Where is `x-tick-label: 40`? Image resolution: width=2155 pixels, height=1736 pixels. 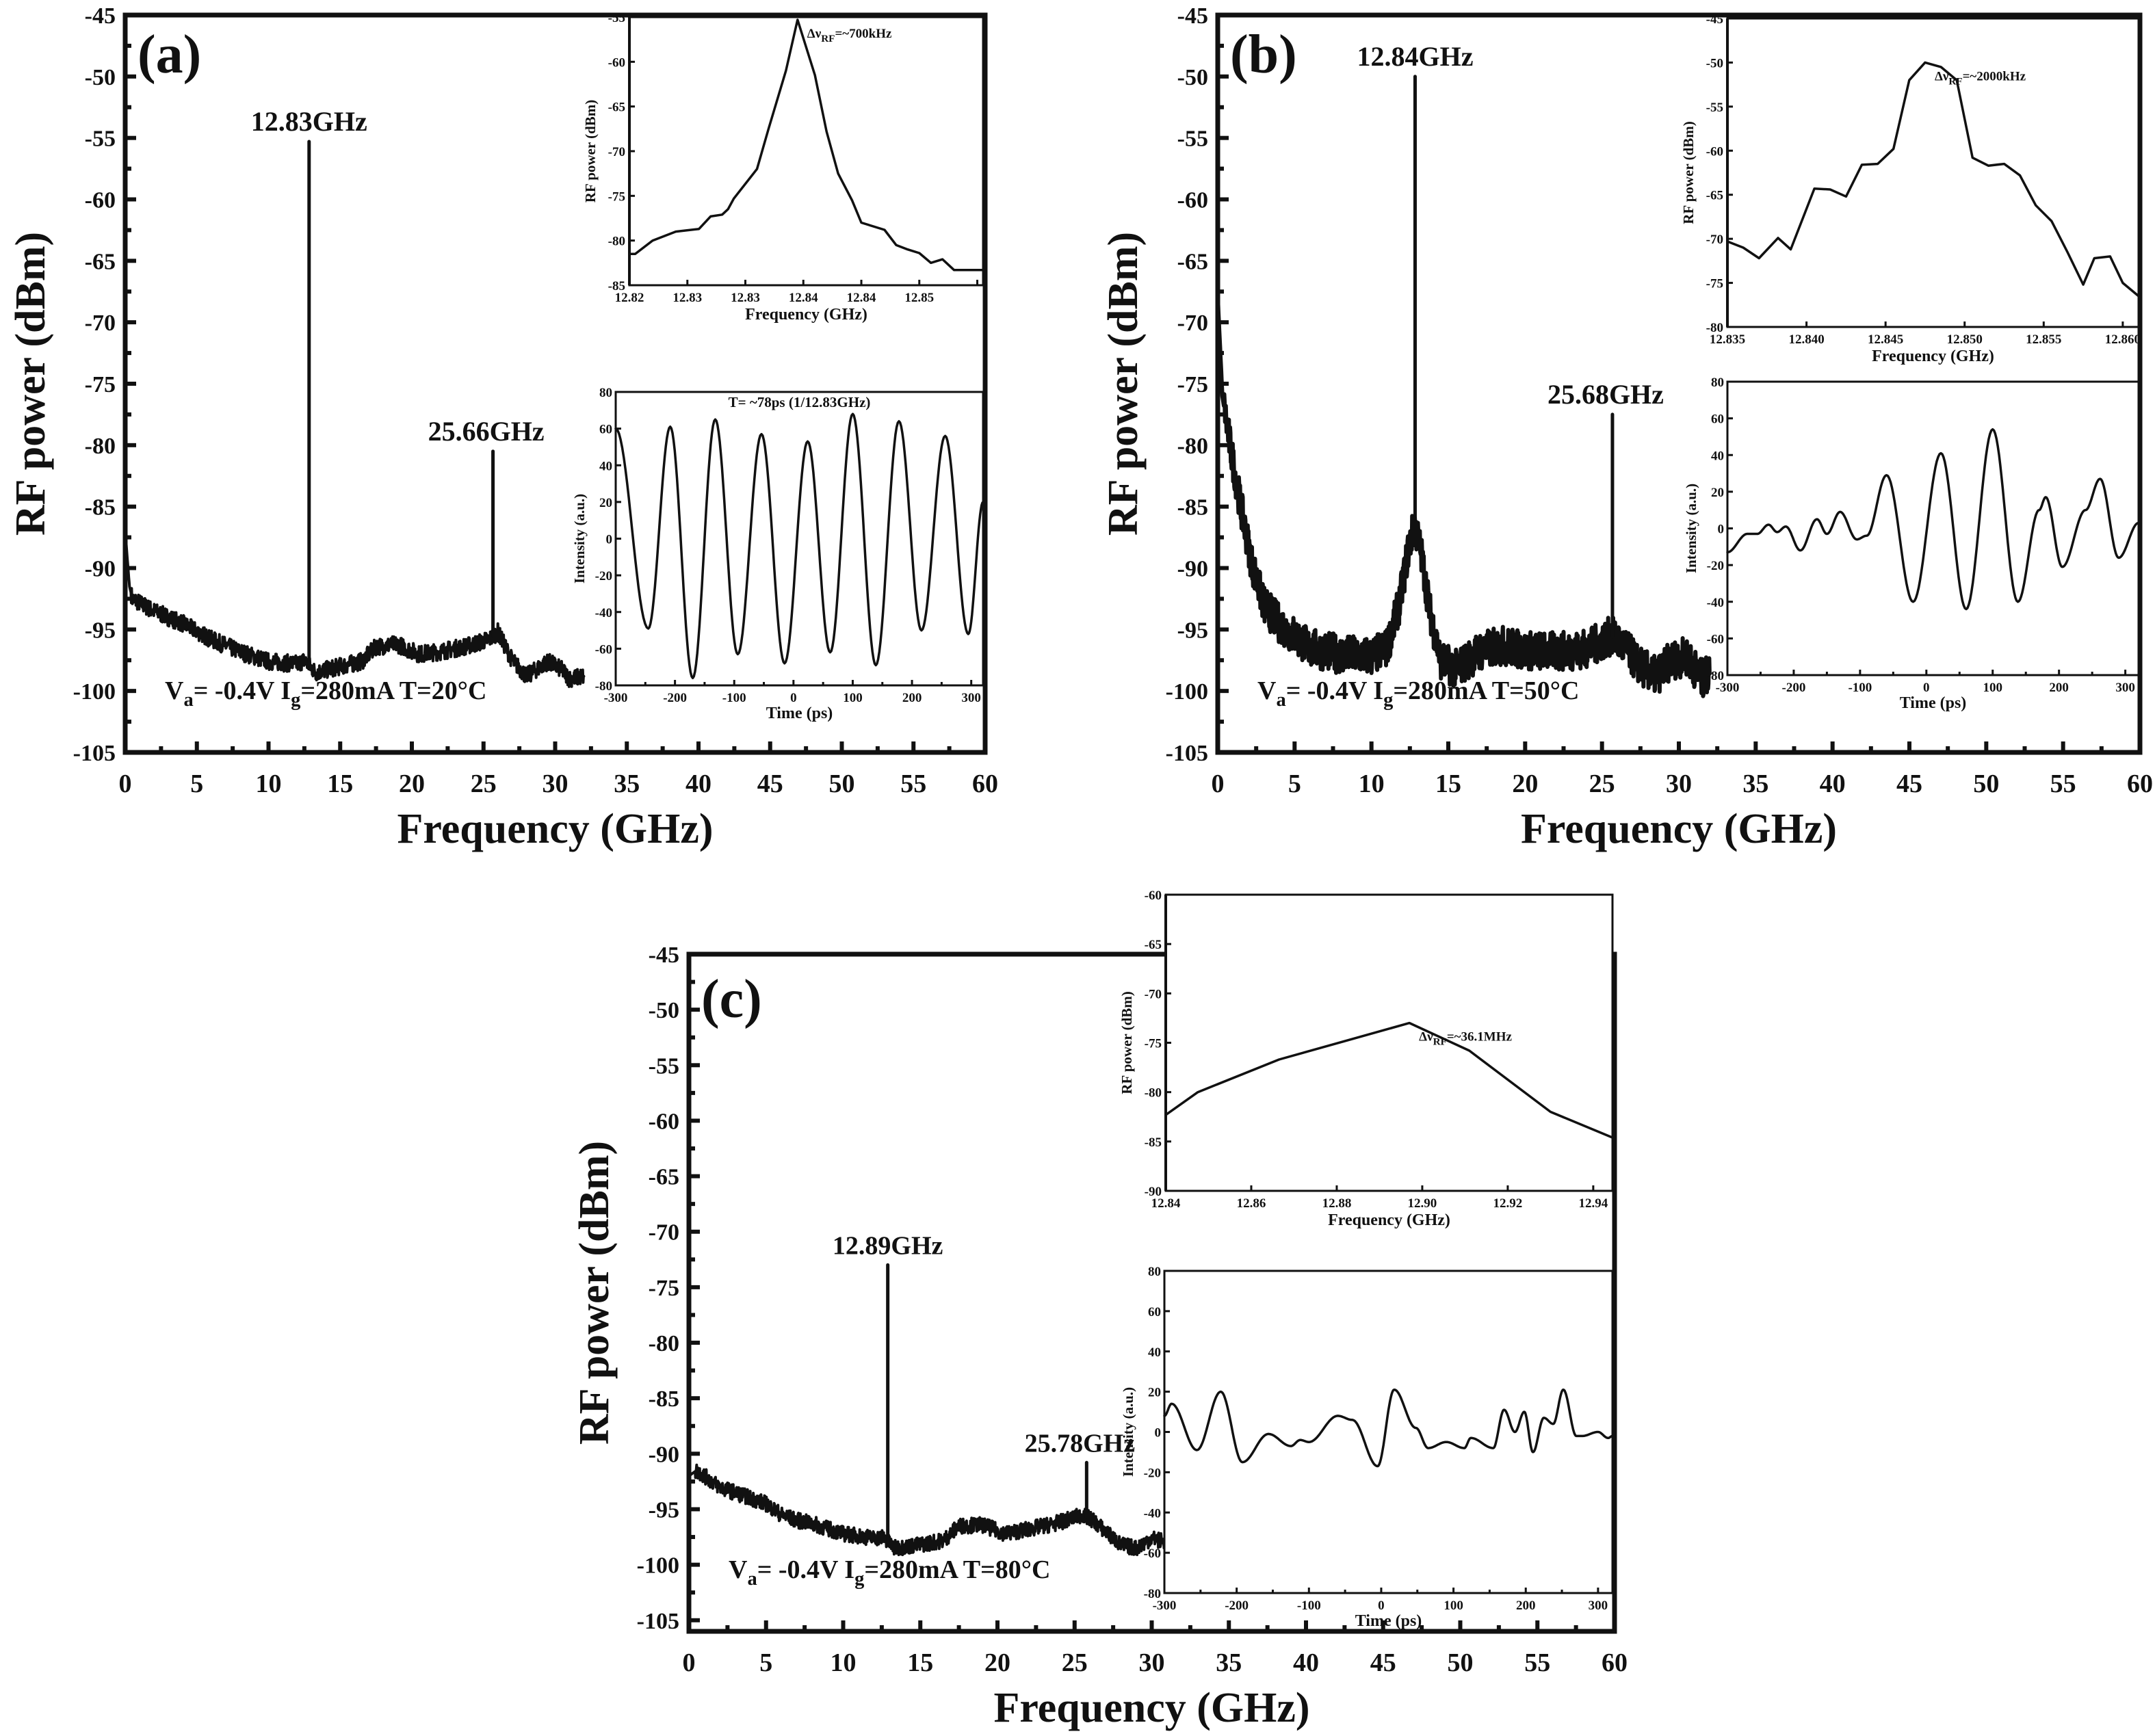 x-tick-label: 40 is located at coordinates (698, 784).